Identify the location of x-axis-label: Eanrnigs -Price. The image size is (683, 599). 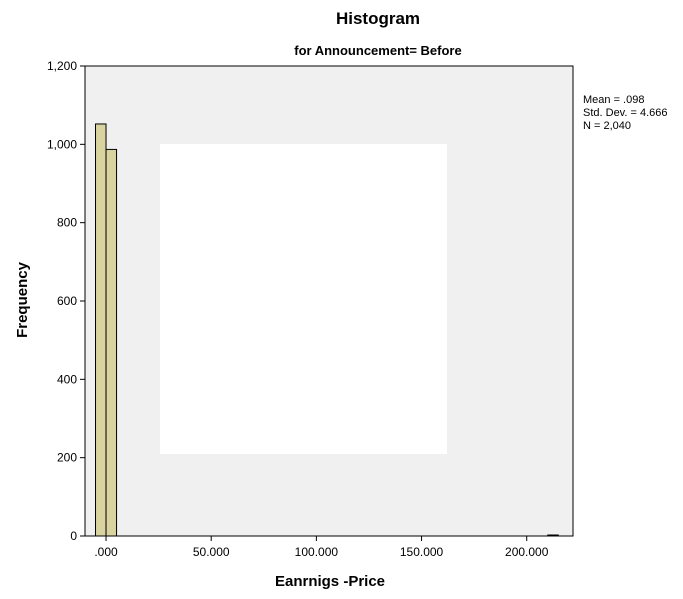
(330, 581).